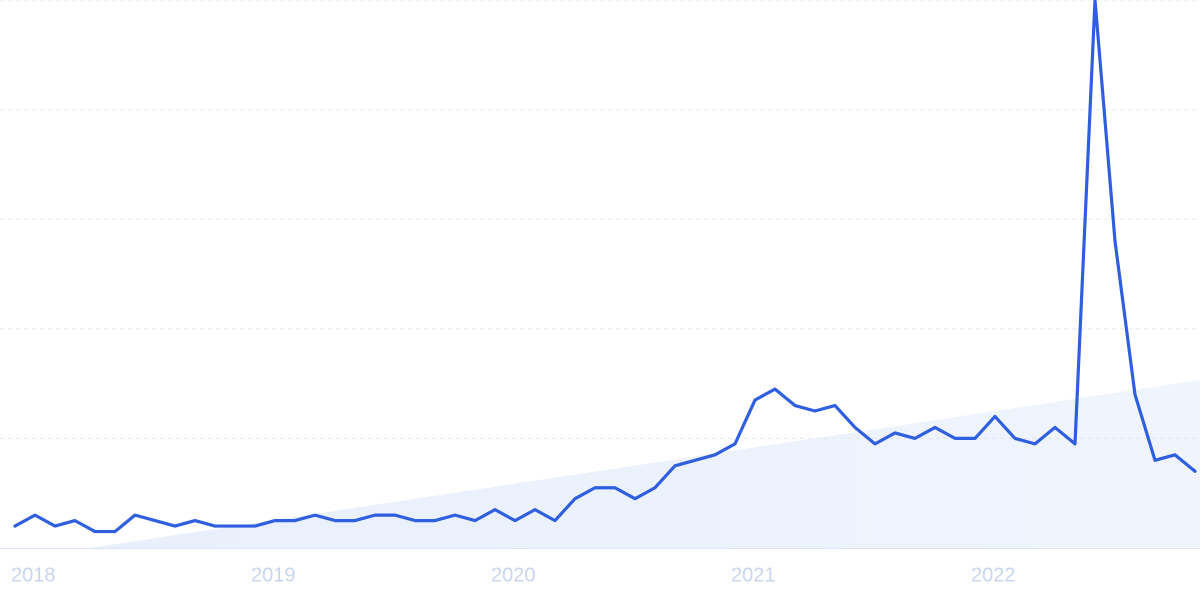 Image resolution: width=1200 pixels, height=600 pixels. What do you see at coordinates (33, 575) in the screenshot?
I see `x-tick-label: 2018` at bounding box center [33, 575].